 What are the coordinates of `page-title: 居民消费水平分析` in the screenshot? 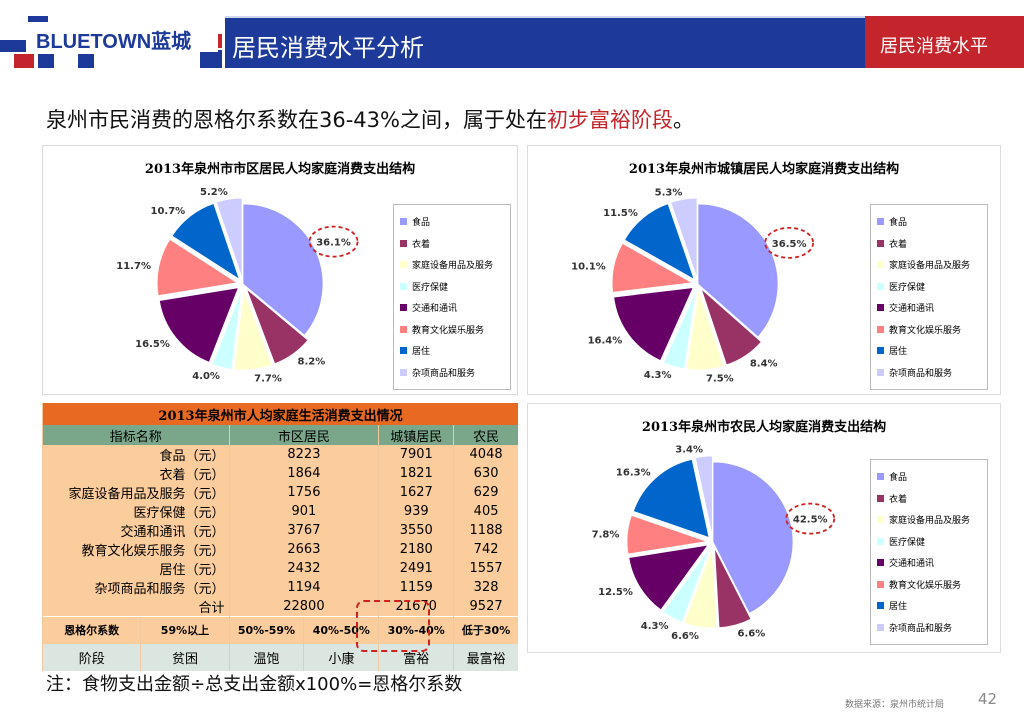 It's located at (328, 48).